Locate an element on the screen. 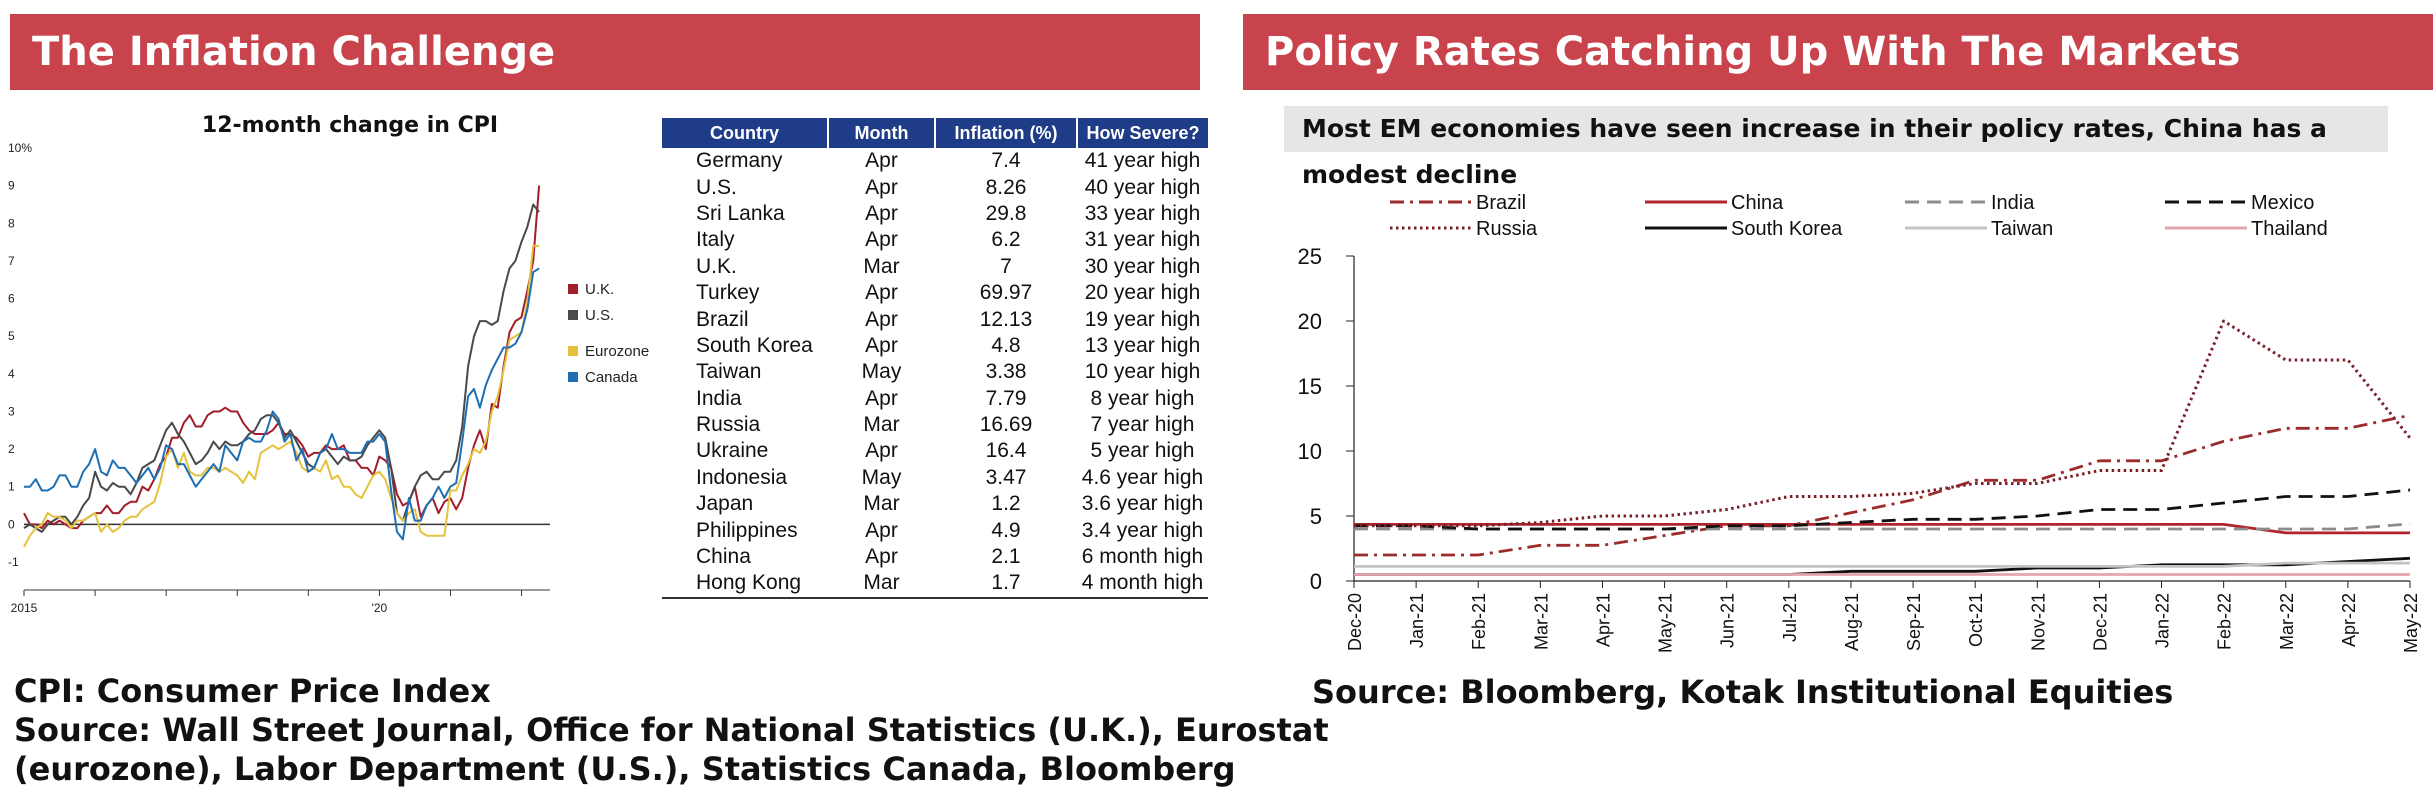  column-header: How Severe? is located at coordinates (1142, 133).